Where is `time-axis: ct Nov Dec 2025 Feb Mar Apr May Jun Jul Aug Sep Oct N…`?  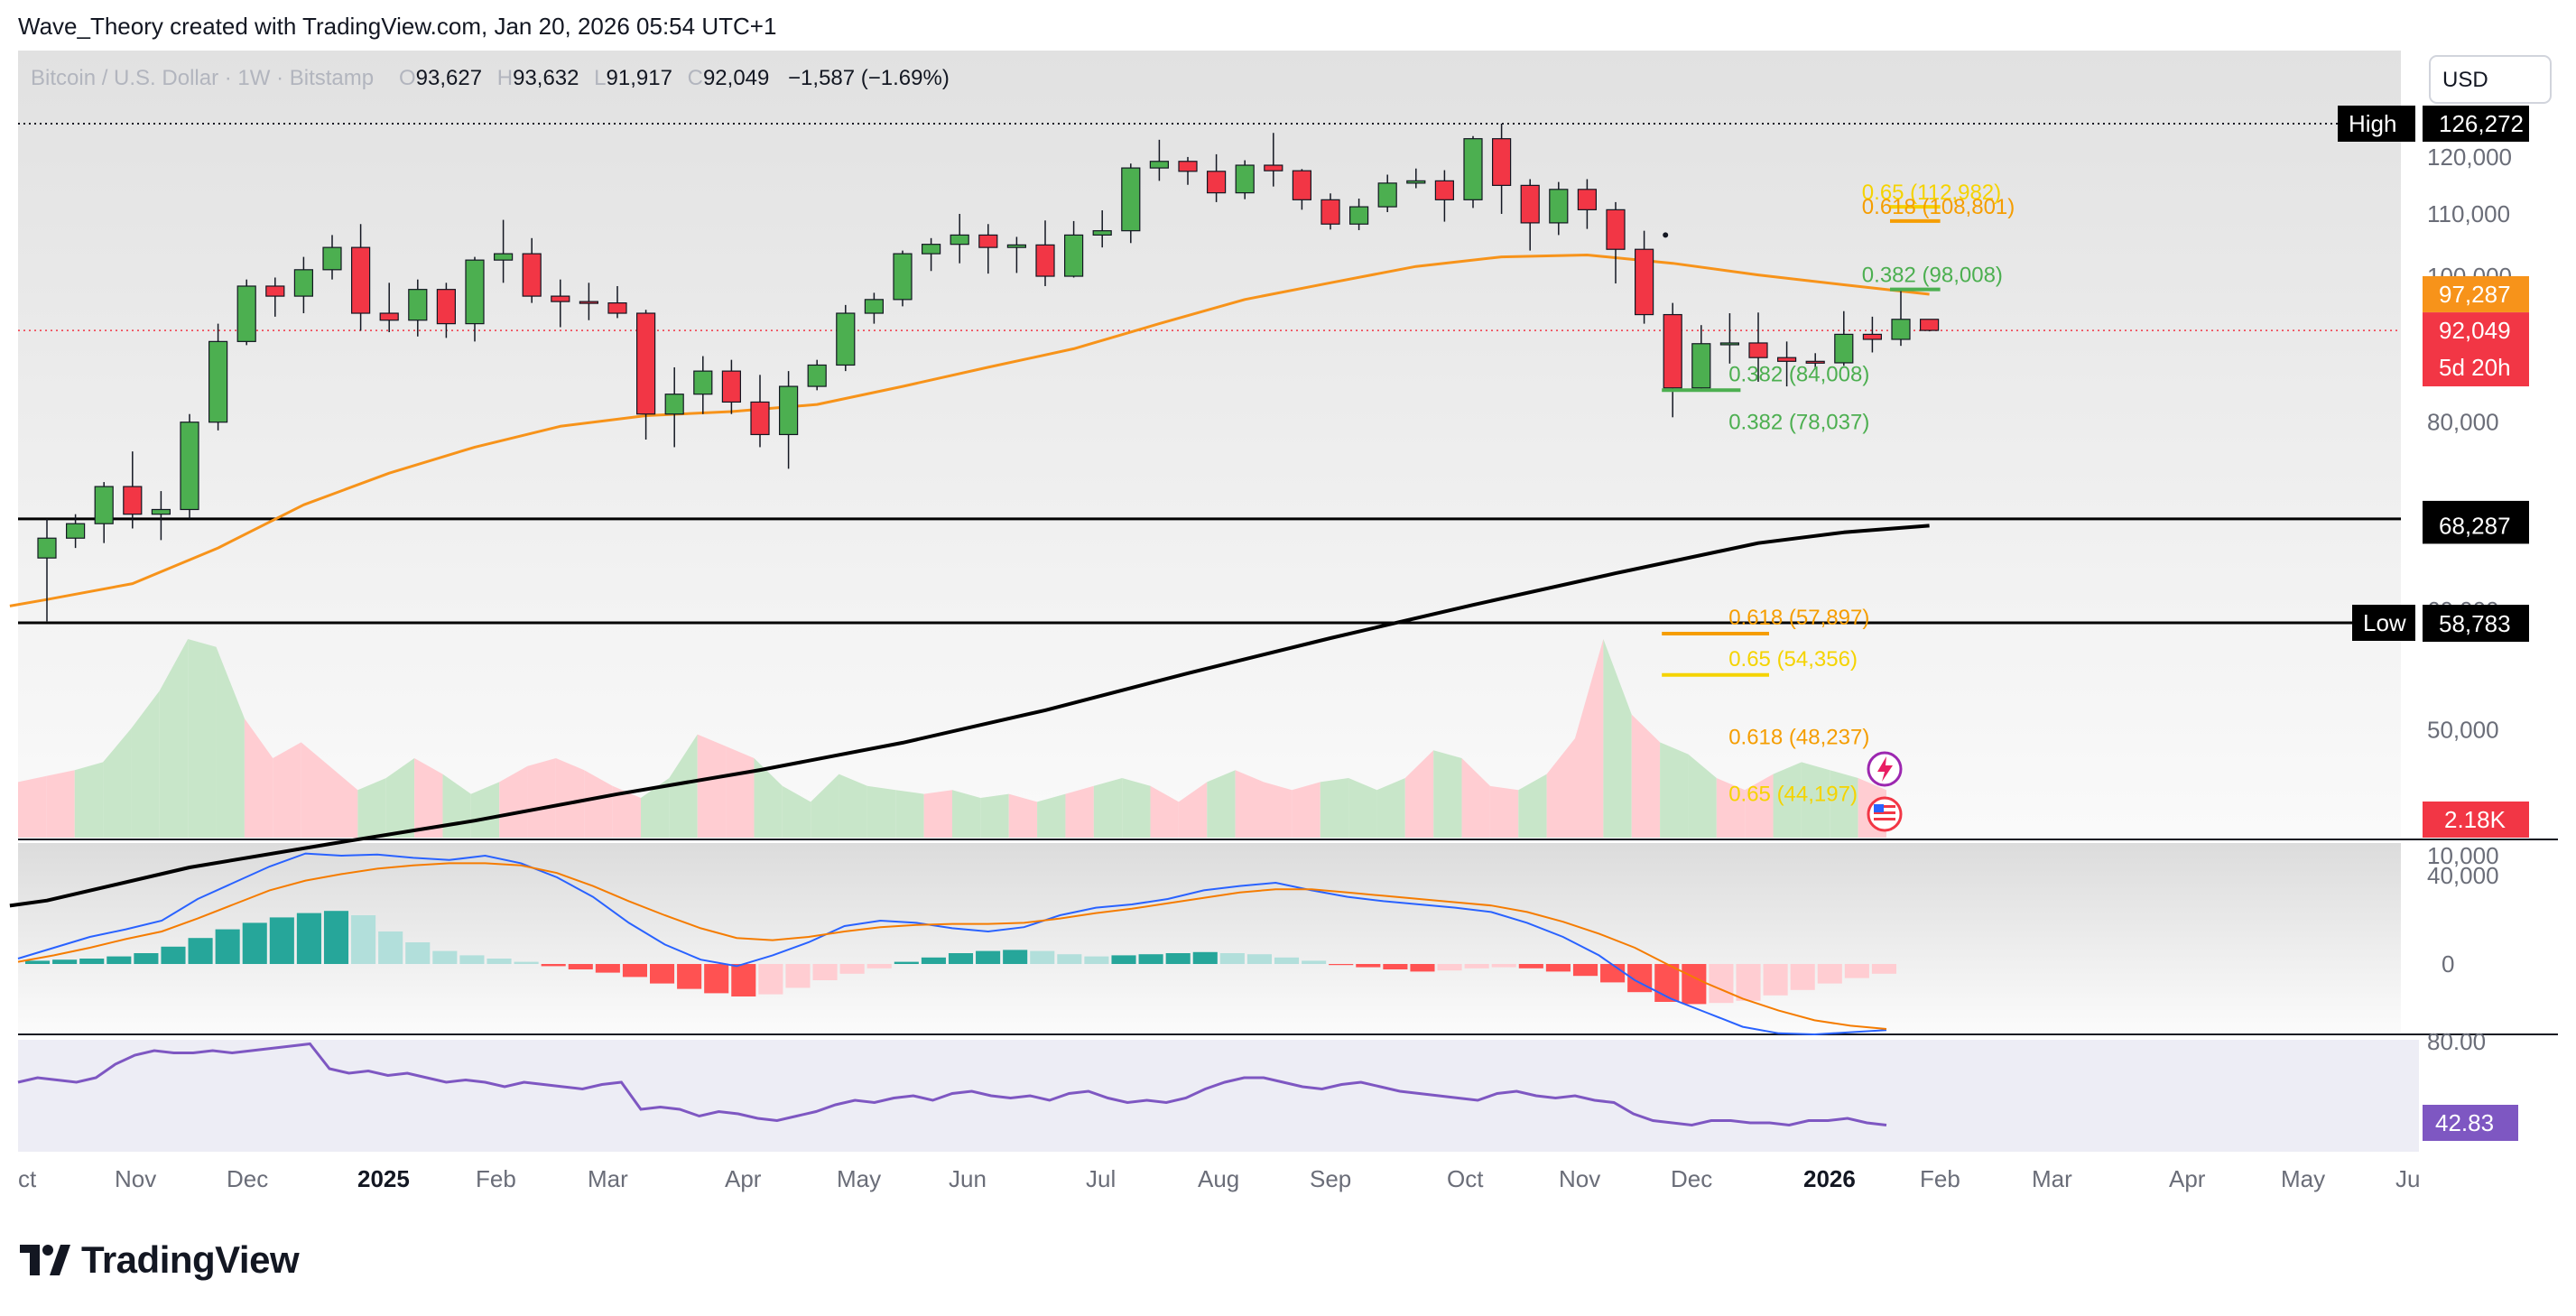 time-axis: ct Nov Dec 2025 Feb Mar Apr May Jun Jul Aug Sep Oct N… is located at coordinates (1219, 1178).